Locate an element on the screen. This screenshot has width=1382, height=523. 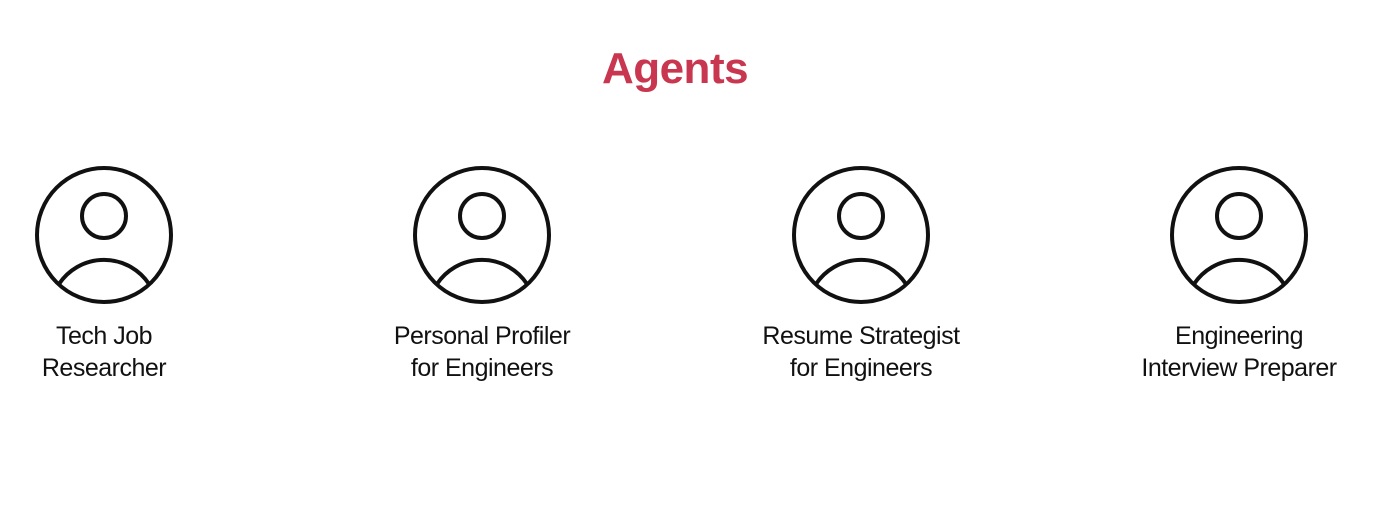
agent-card: Engineering Interview Preparer is located at coordinates (1235, 274).